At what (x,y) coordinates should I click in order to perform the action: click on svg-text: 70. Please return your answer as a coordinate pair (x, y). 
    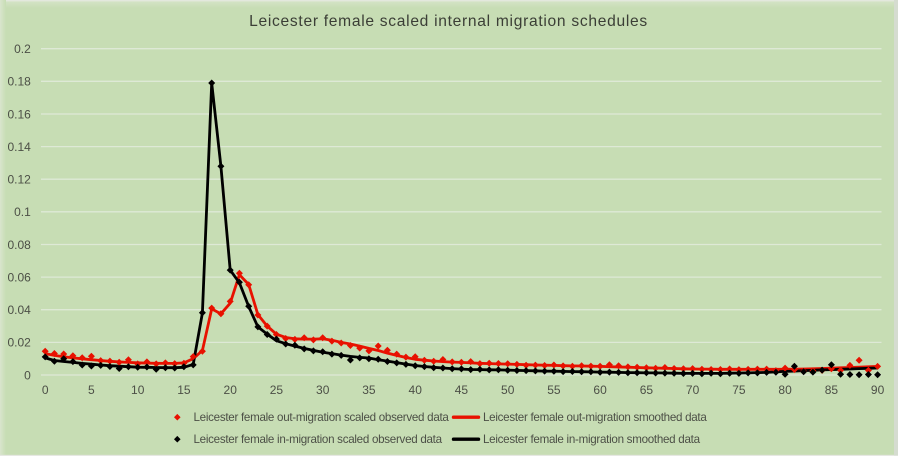
    Looking at the image, I should click on (693, 390).